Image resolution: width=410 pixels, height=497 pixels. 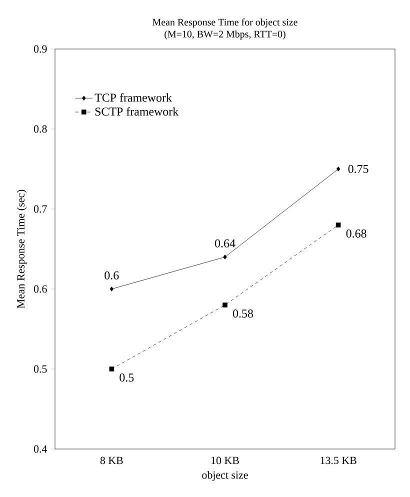 I want to click on y-tick-label: 0.6, so click(x=40, y=289).